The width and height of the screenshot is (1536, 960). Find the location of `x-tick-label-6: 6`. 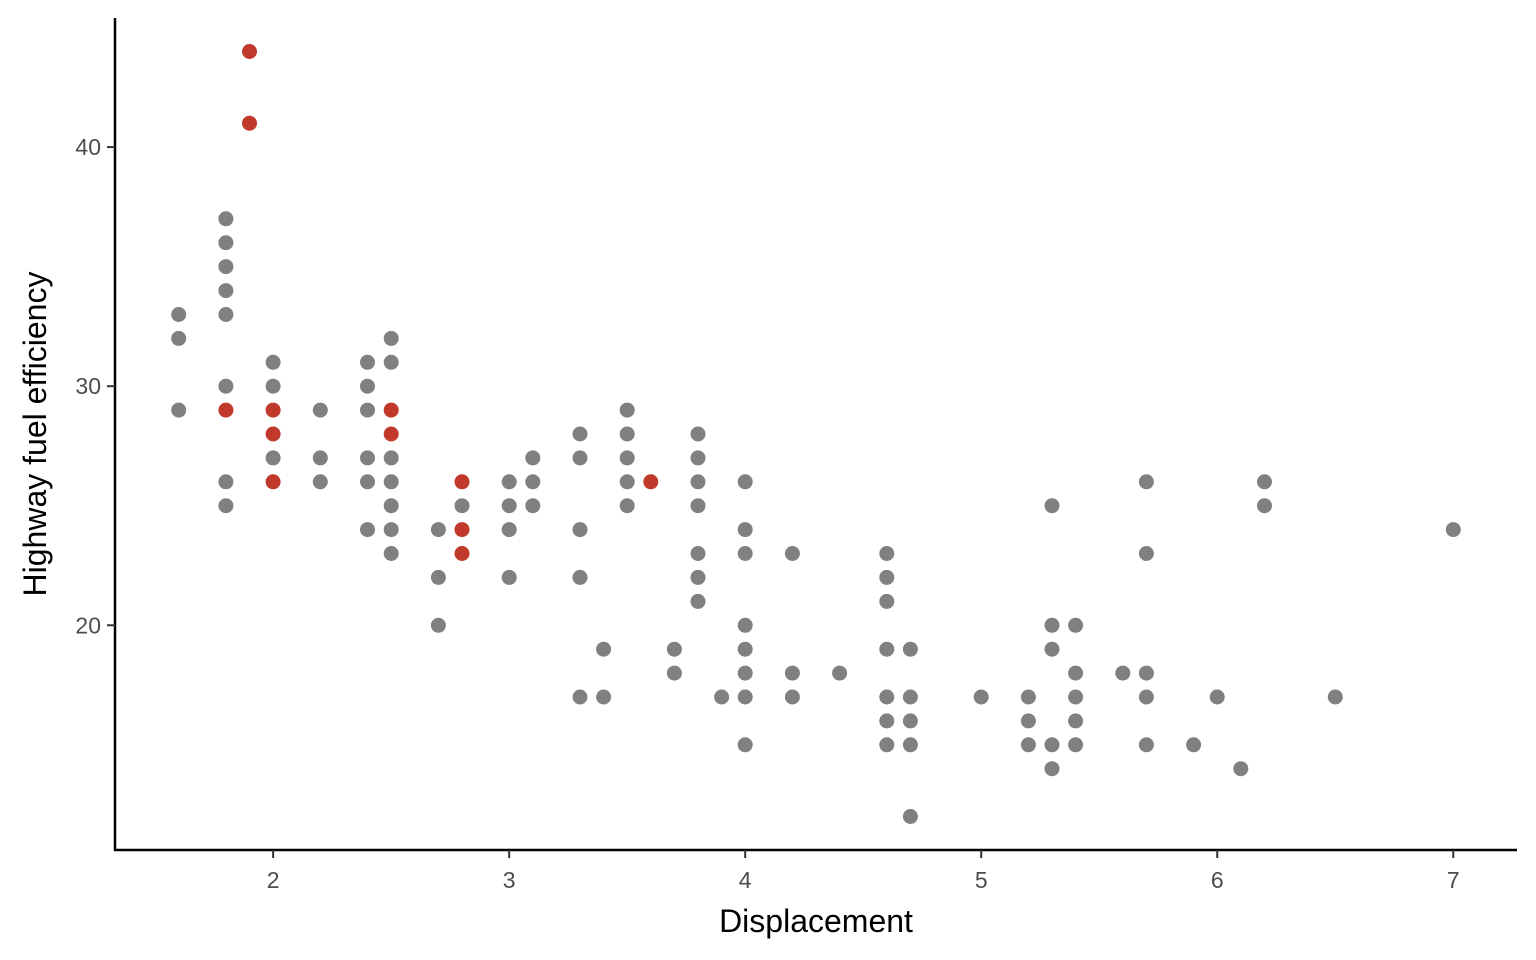

x-tick-label-6: 6 is located at coordinates (1217, 880).